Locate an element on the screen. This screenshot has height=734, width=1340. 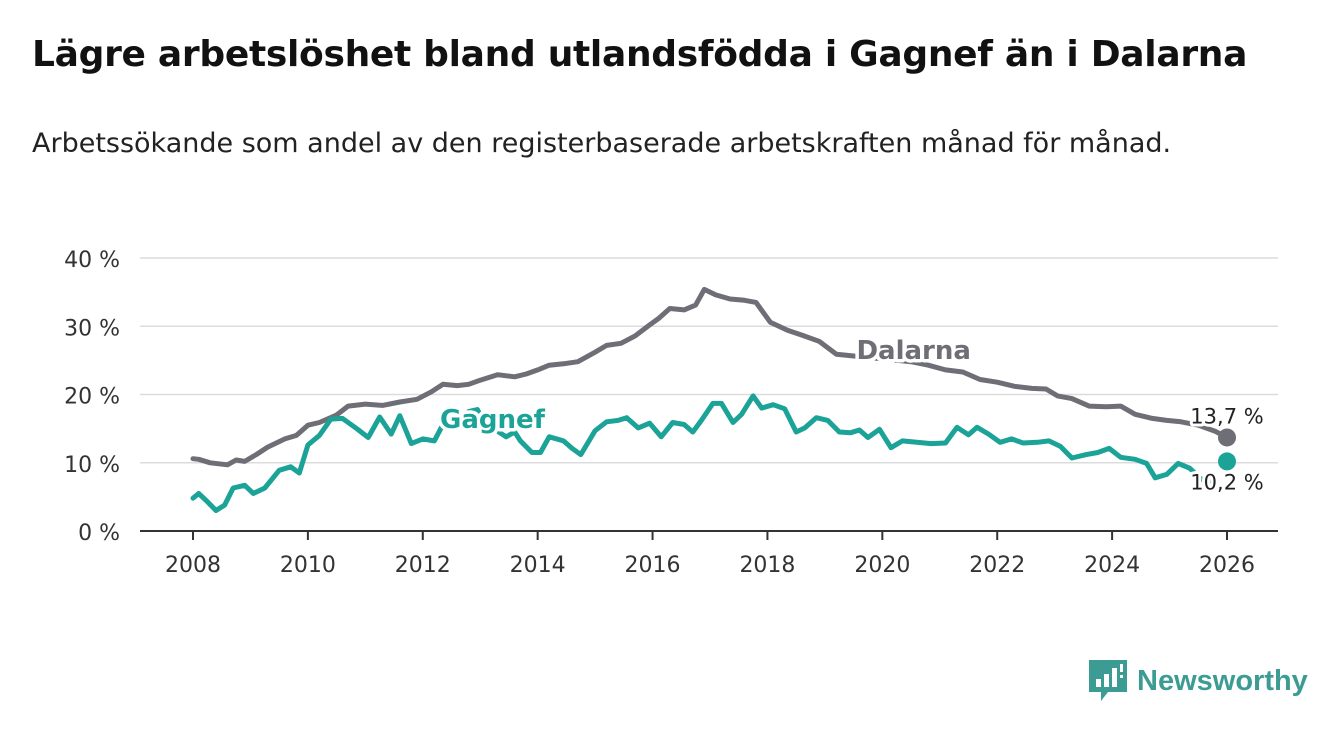
series-label-gagnef: Gagnef is located at coordinates (493, 420).